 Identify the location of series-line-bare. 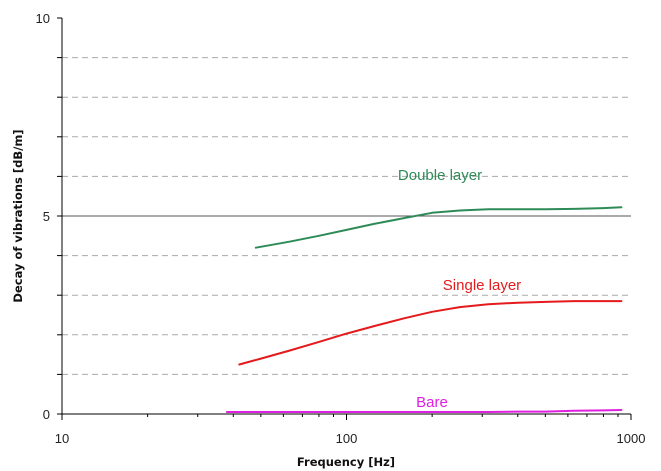
(424, 411).